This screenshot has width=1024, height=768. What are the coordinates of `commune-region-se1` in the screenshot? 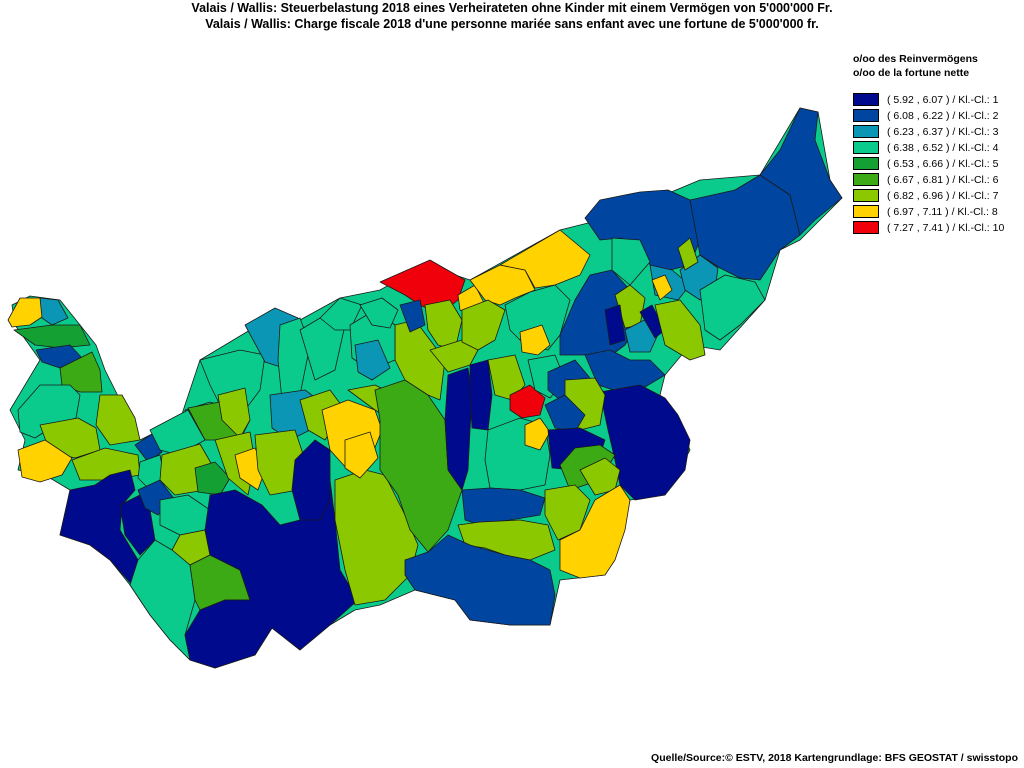 It's located at (625, 371).